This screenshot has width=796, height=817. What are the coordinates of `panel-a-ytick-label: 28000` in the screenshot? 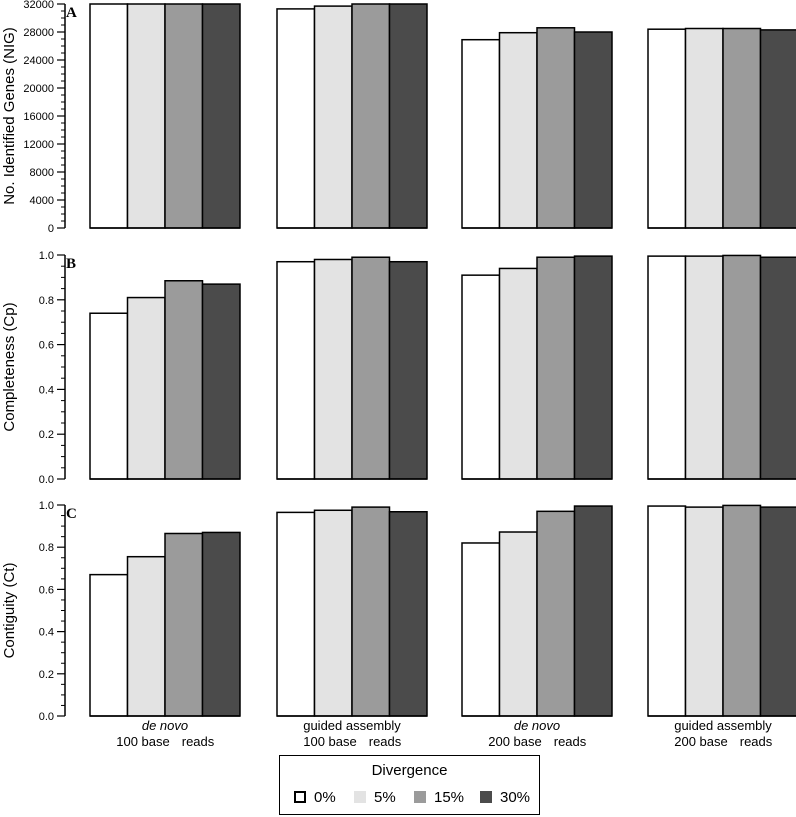 It's located at (38, 33).